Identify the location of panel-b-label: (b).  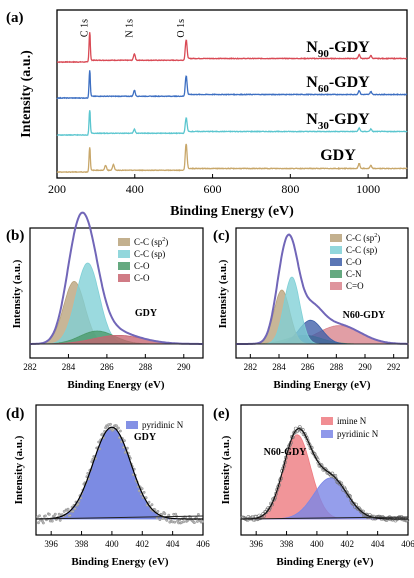
(15, 236).